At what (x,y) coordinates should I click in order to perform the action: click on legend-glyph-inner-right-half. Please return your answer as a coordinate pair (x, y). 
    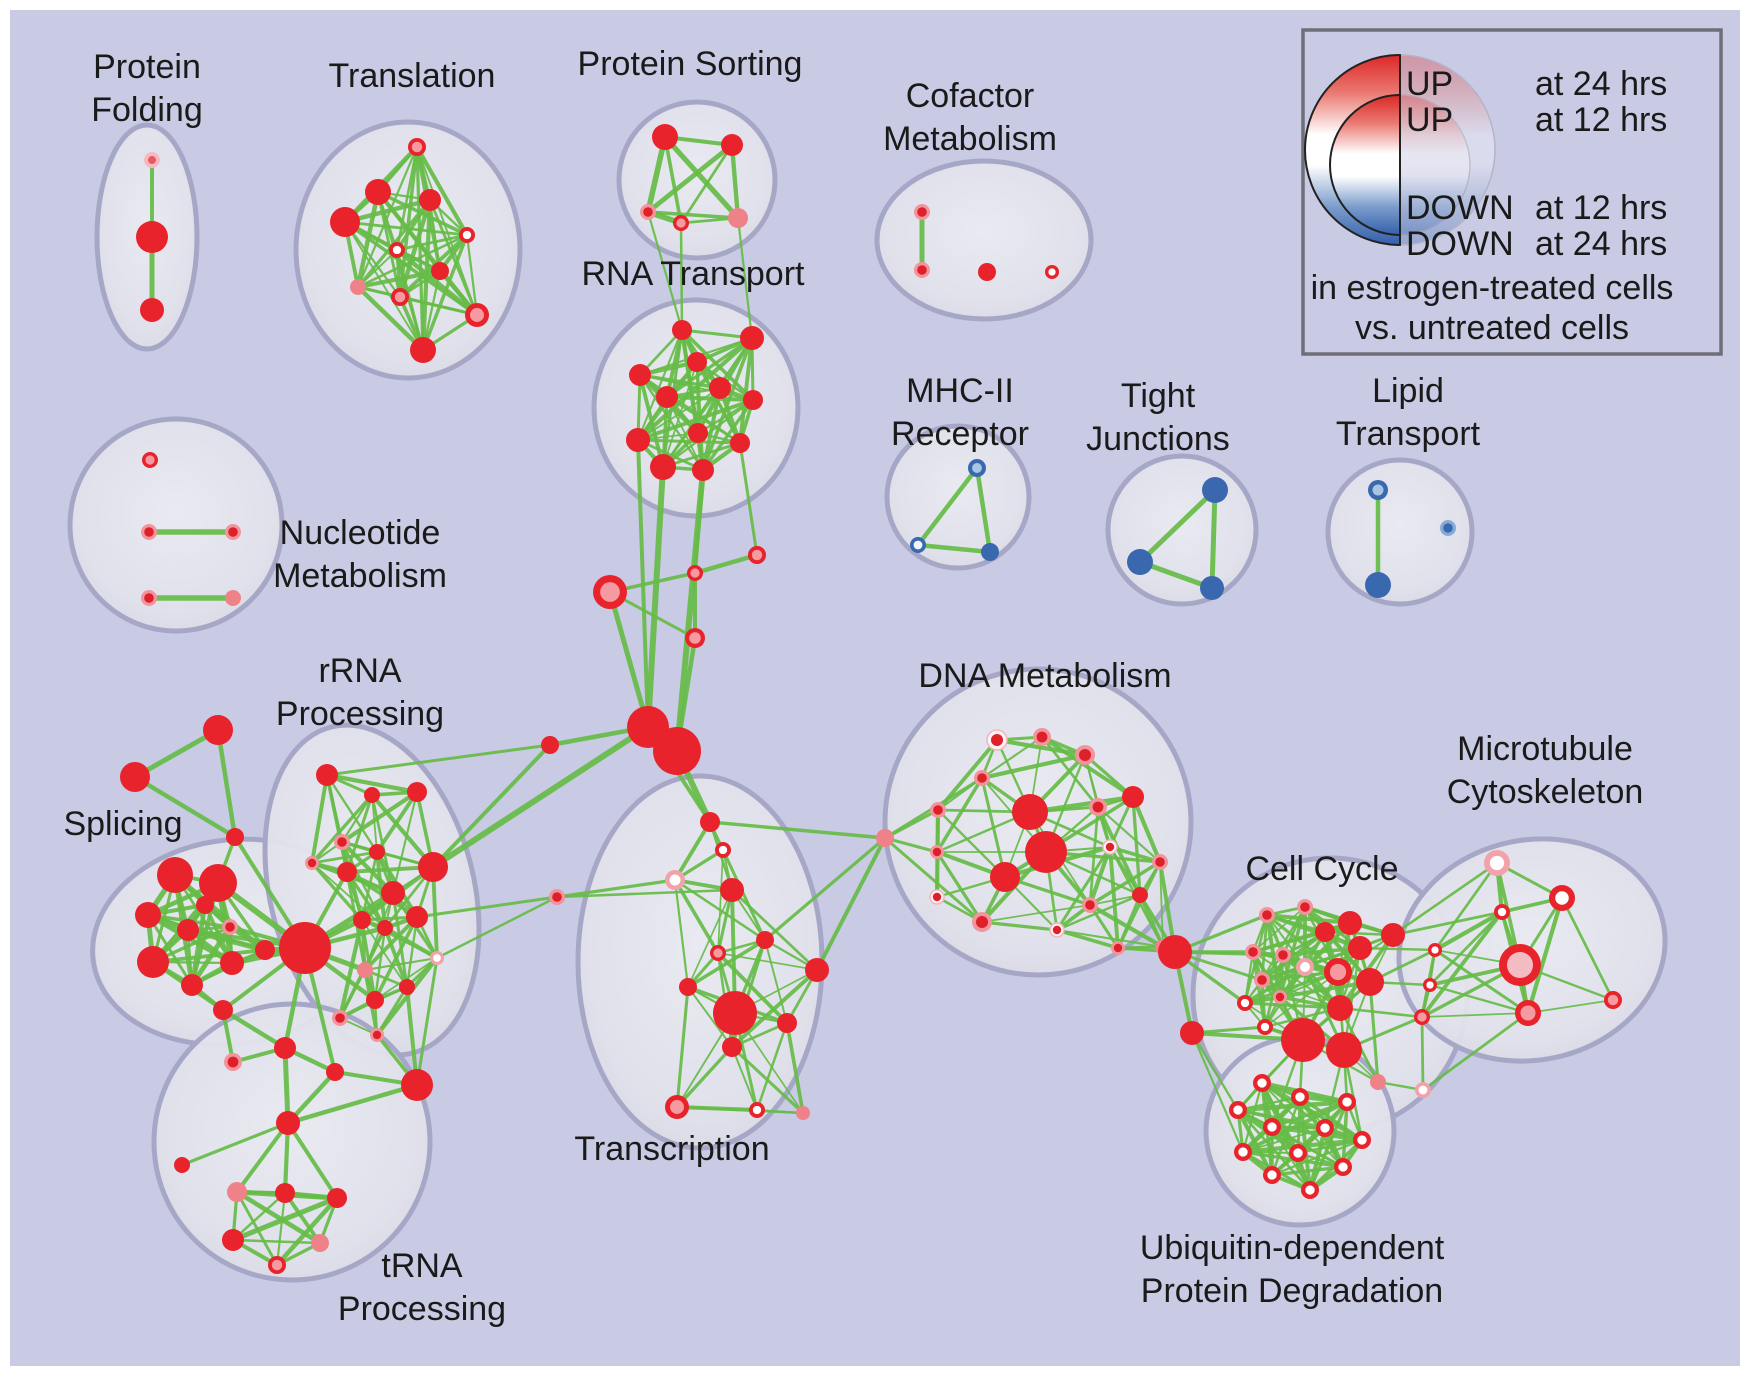
    Looking at the image, I should click on (1435, 165).